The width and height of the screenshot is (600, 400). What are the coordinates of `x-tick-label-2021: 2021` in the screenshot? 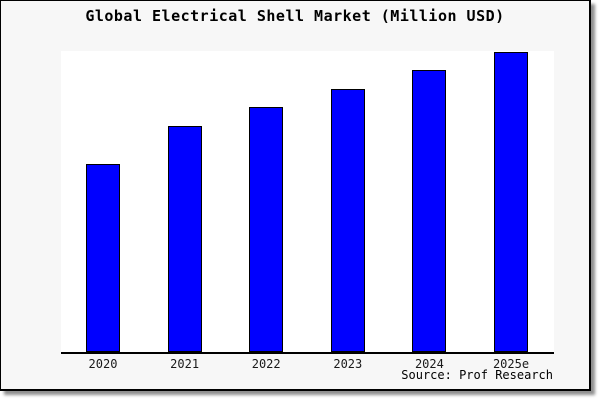 It's located at (185, 364).